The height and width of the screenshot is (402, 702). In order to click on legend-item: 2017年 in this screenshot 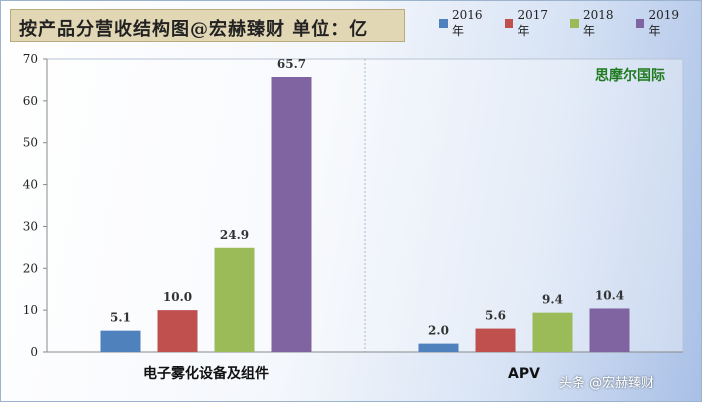, I will do `click(532, 23)`.